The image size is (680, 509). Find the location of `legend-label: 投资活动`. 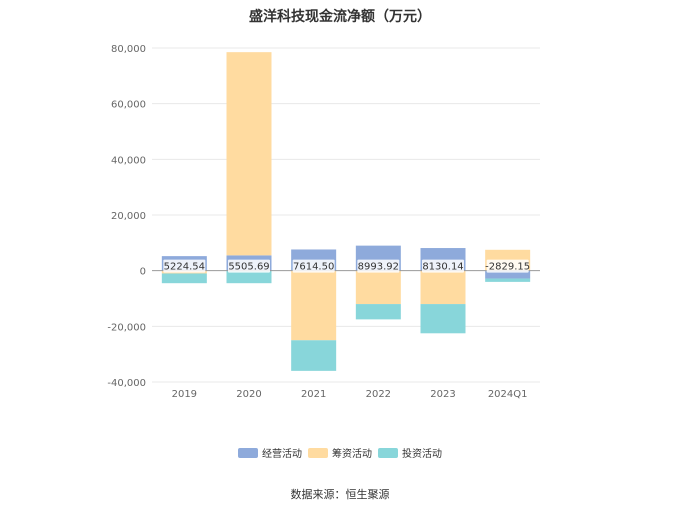

legend-label: 投资活动 is located at coordinates (422, 453).